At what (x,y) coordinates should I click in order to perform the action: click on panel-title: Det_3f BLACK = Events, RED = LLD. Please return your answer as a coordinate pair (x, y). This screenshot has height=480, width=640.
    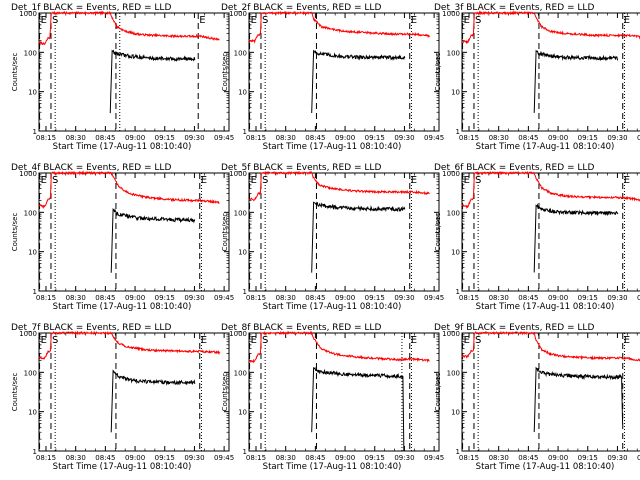
    Looking at the image, I should click on (514, 8).